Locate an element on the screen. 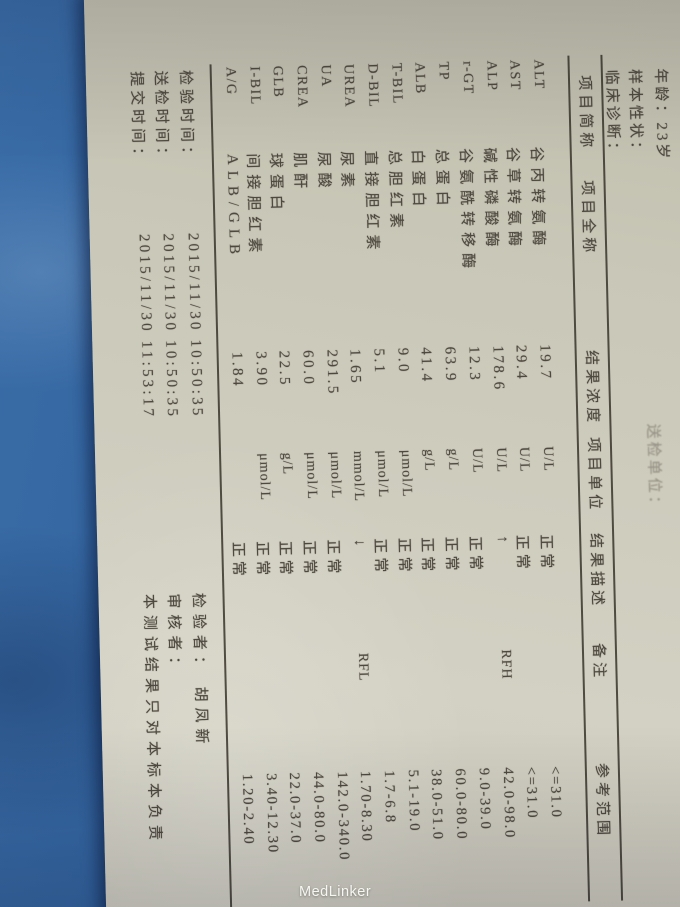 The width and height of the screenshot is (680, 907). field-clinical-diagnosis: 临床诊断： is located at coordinates (611, 114).